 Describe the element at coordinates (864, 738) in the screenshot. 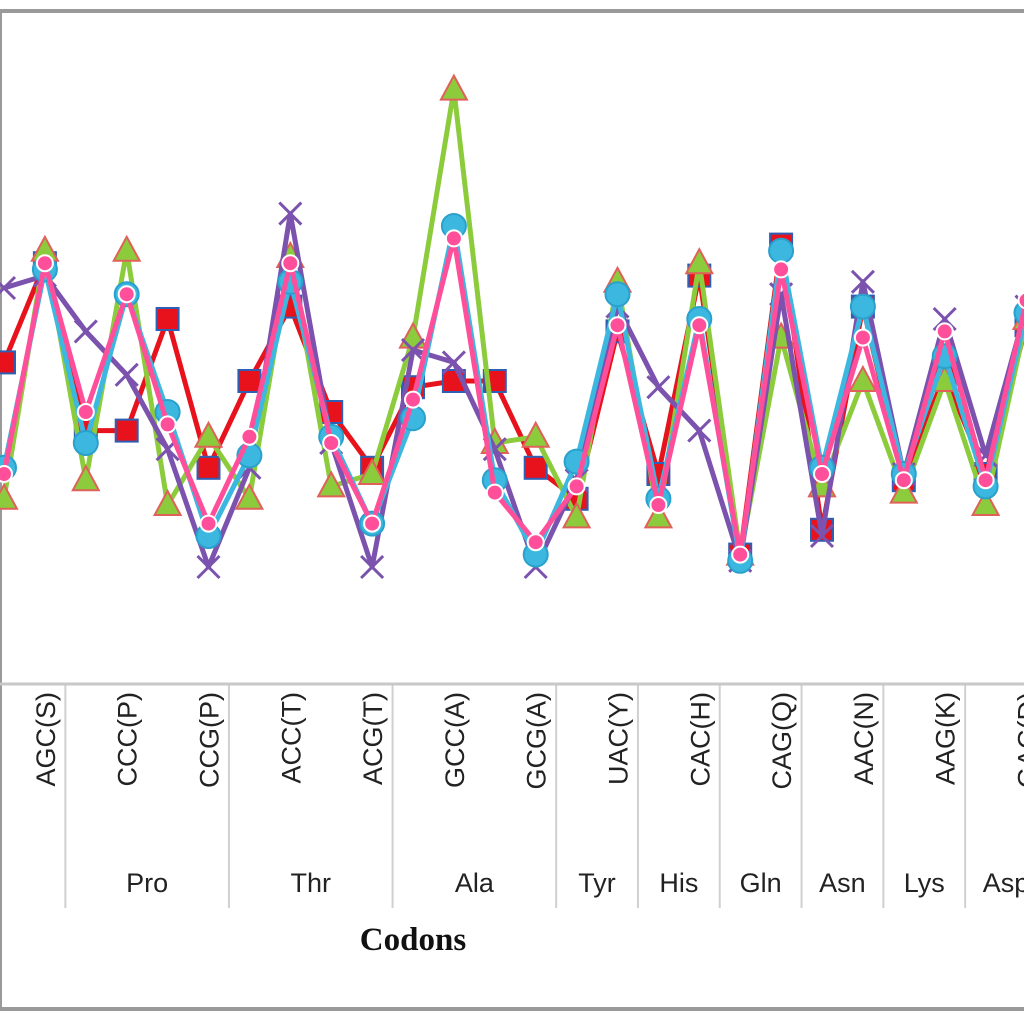

I see `x-tick-label-21: AAC(N)` at that location.